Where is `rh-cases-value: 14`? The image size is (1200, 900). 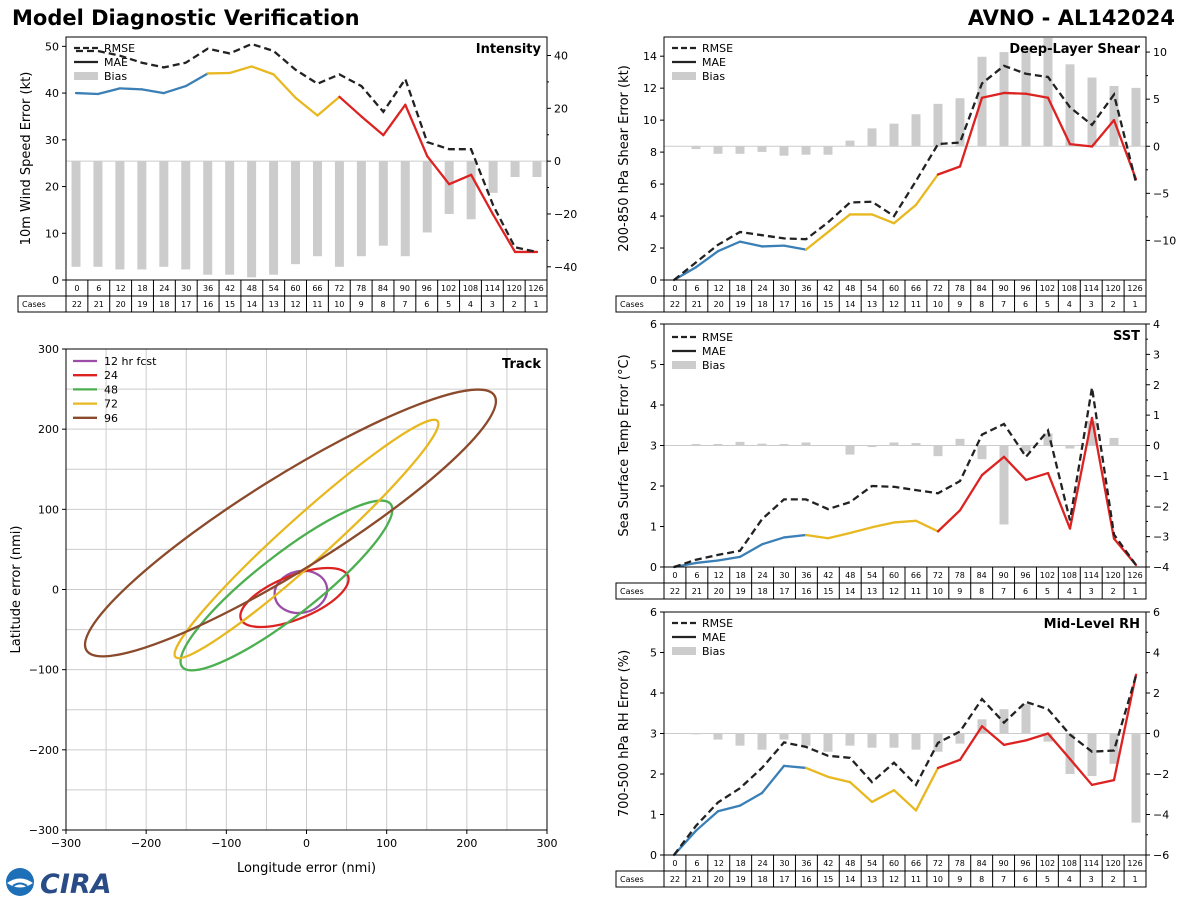 rh-cases-value: 14 is located at coordinates (850, 879).